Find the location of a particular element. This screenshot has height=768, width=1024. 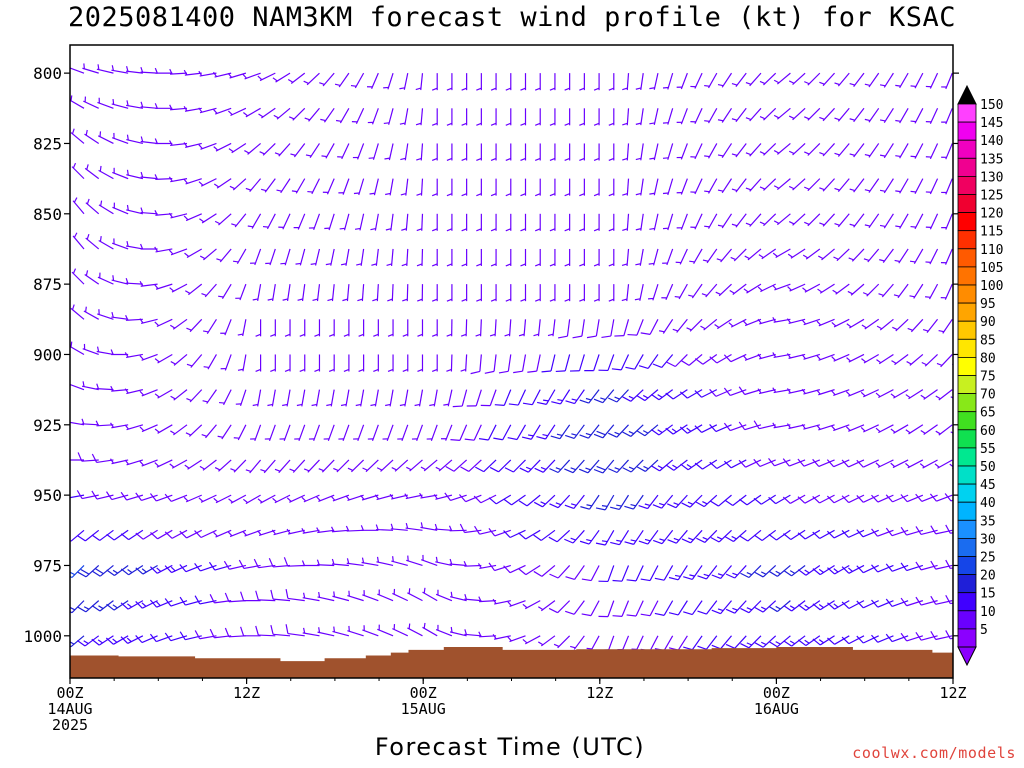

colorbar-label: 150 is located at coordinates (991, 105).